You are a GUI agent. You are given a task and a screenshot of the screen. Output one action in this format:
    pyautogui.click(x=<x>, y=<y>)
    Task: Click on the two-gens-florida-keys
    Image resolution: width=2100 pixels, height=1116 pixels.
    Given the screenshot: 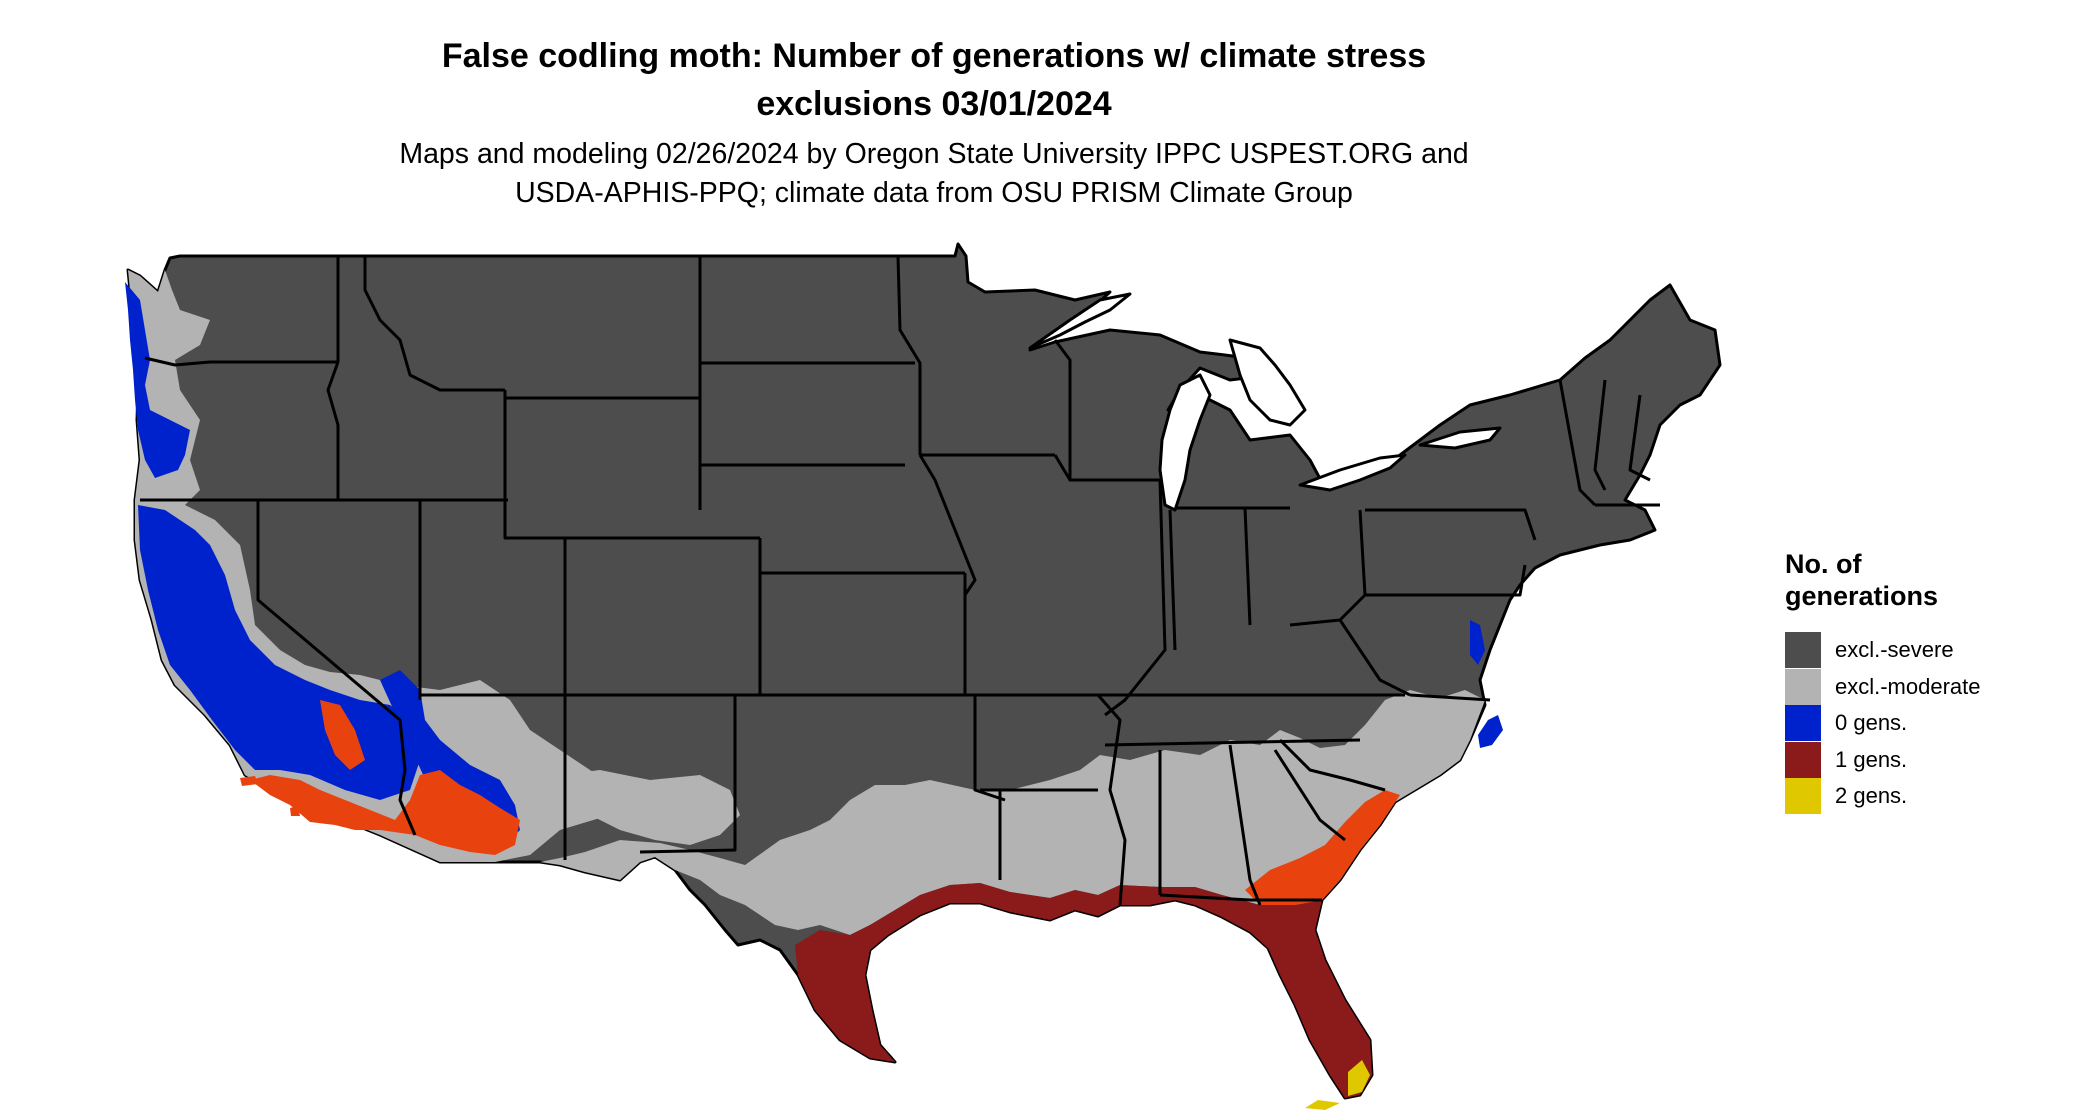 What is the action you would take?
    pyautogui.click(x=1337, y=1085)
    